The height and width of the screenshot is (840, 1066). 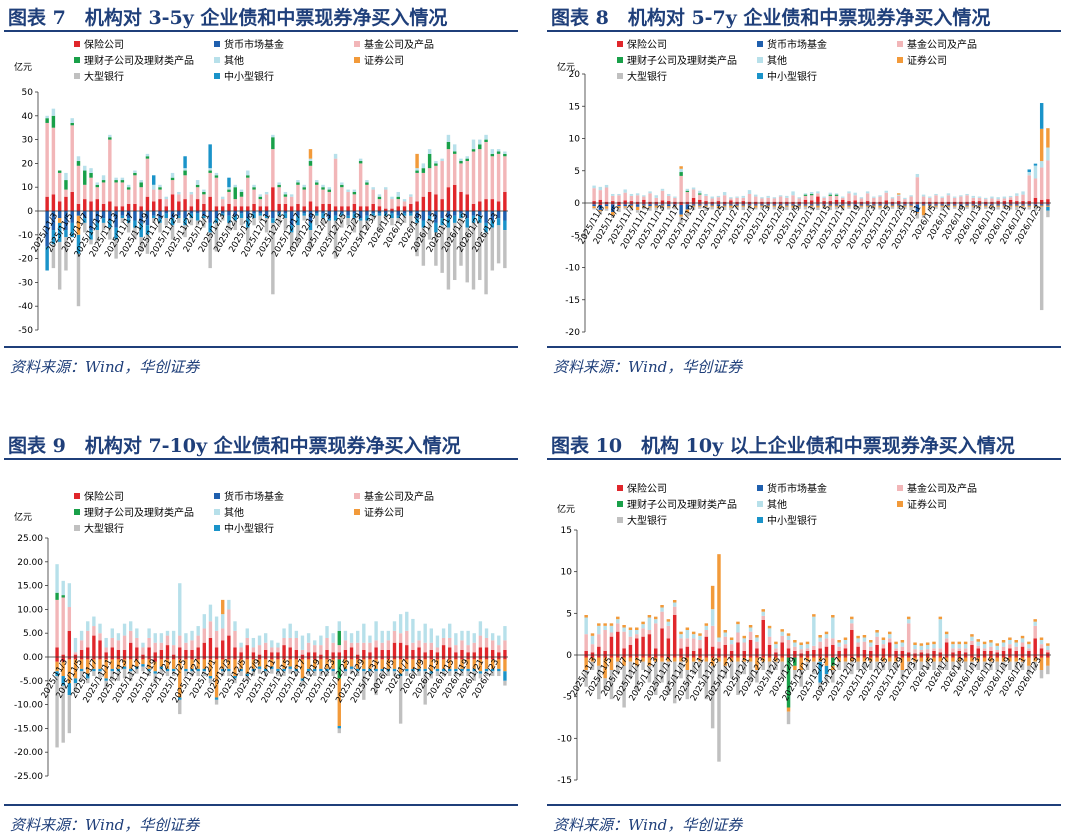 I want to click on legend-swatch-money_fund, so click(x=217, y=496).